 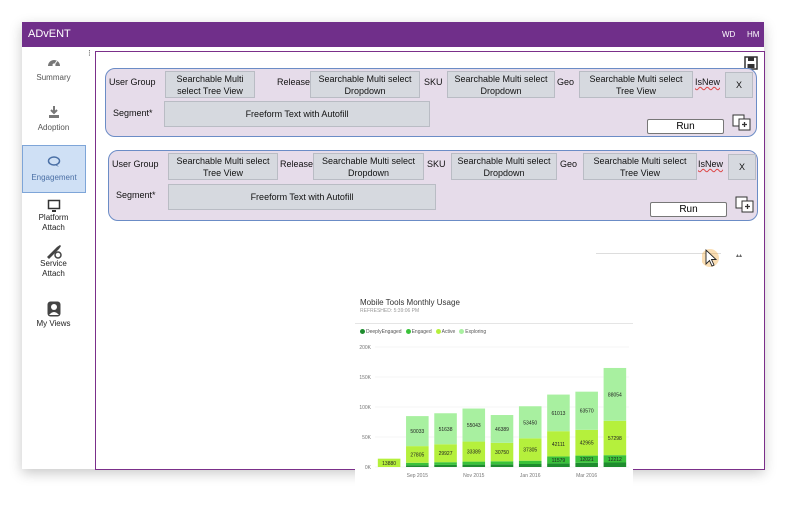 I want to click on data-label: 51638, so click(x=446, y=430).